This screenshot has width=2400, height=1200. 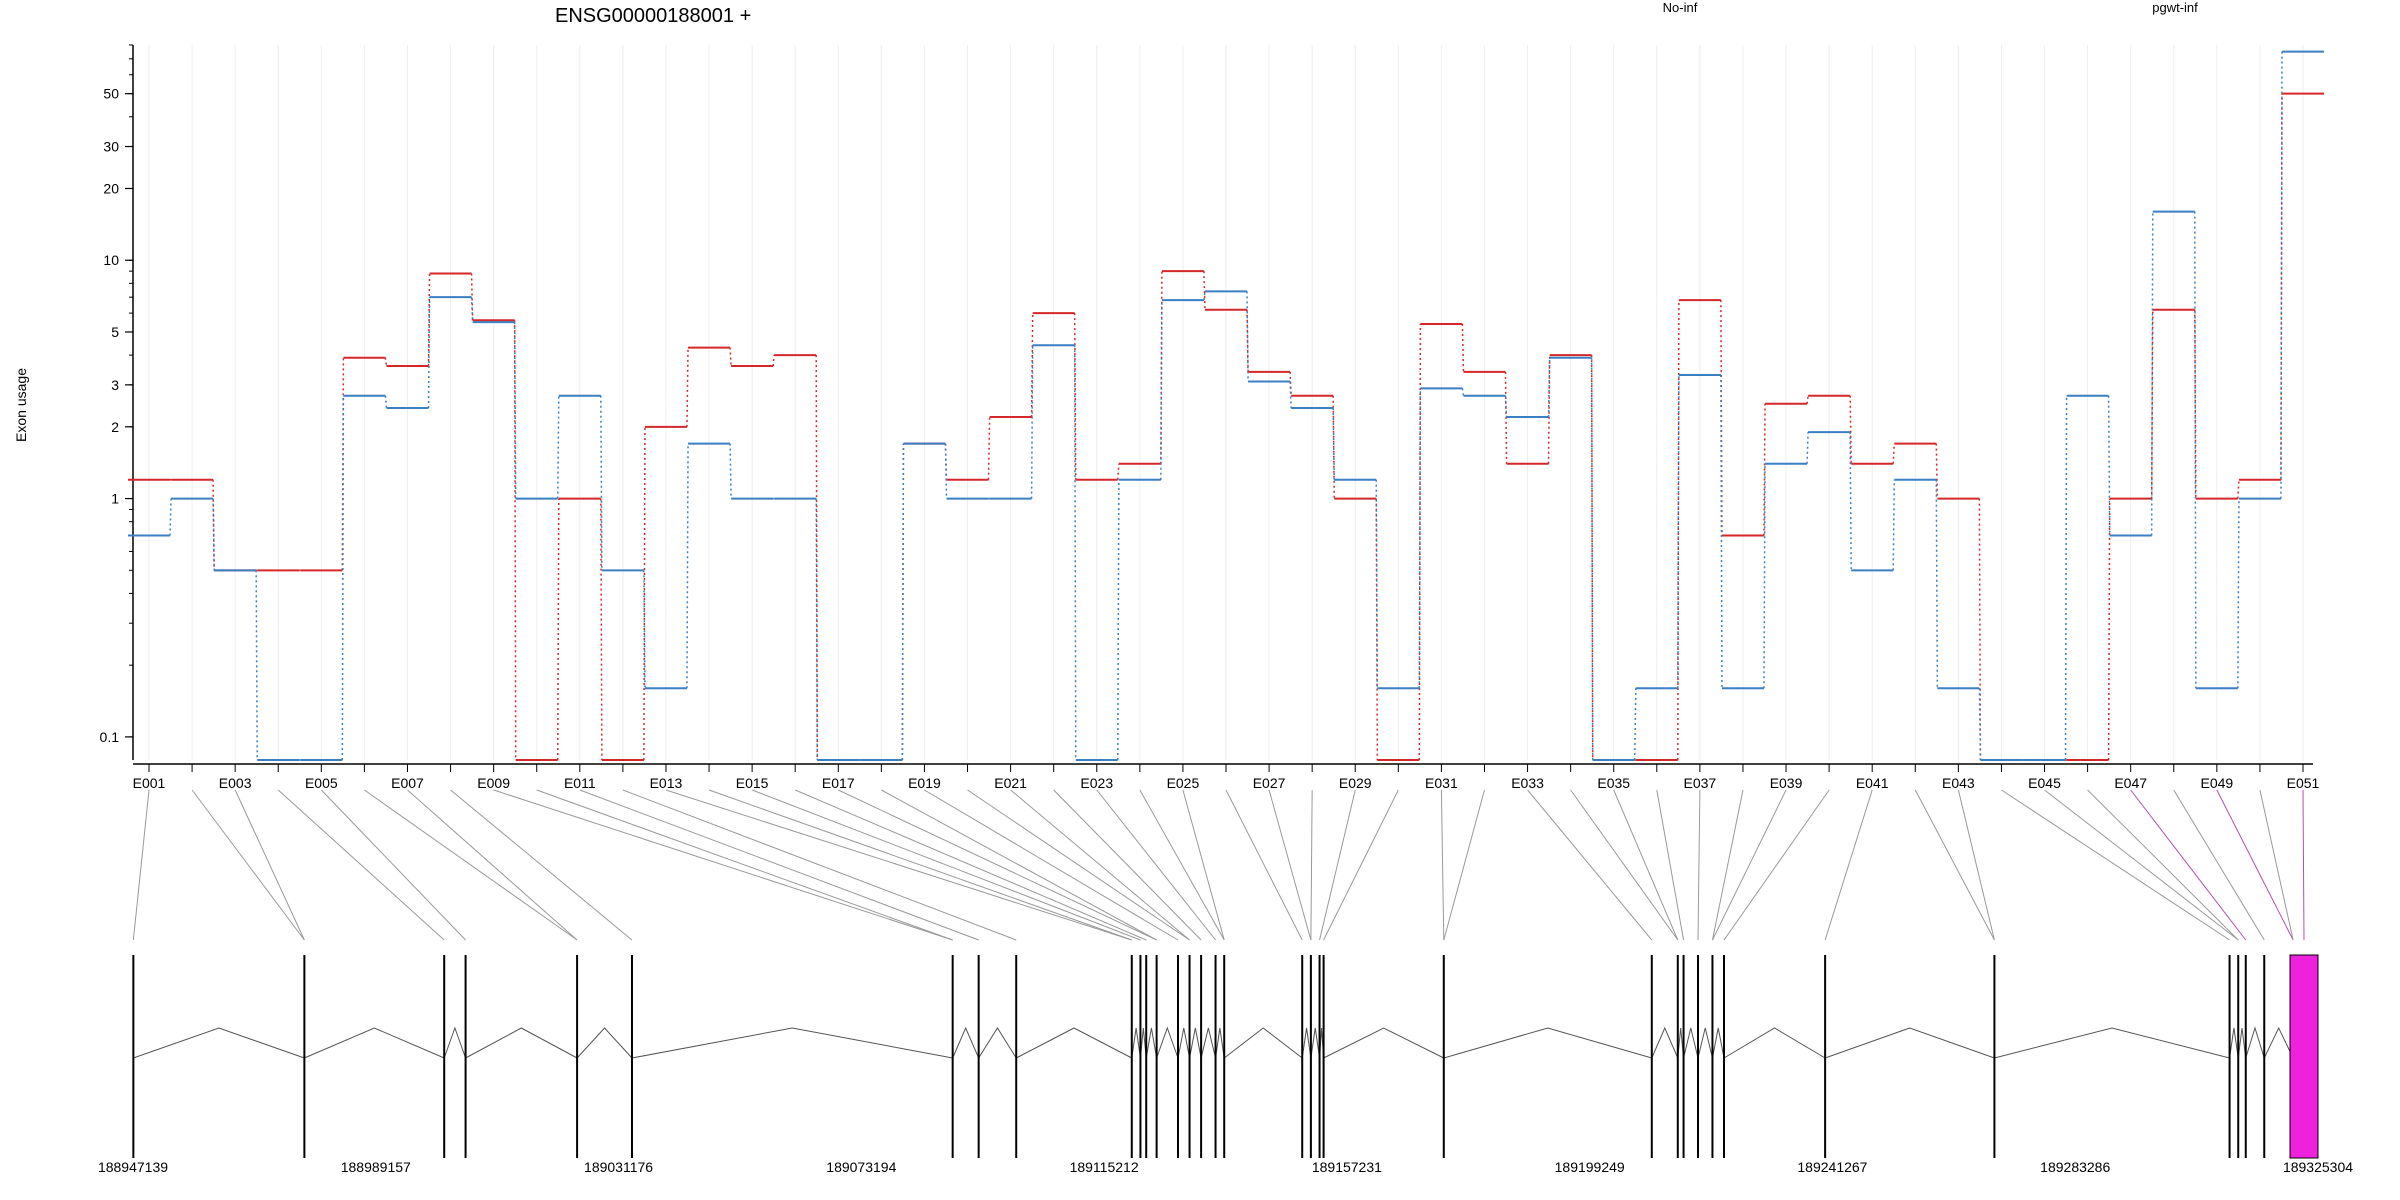 What do you see at coordinates (1269, 783) in the screenshot?
I see `x-tick-label: E027` at bounding box center [1269, 783].